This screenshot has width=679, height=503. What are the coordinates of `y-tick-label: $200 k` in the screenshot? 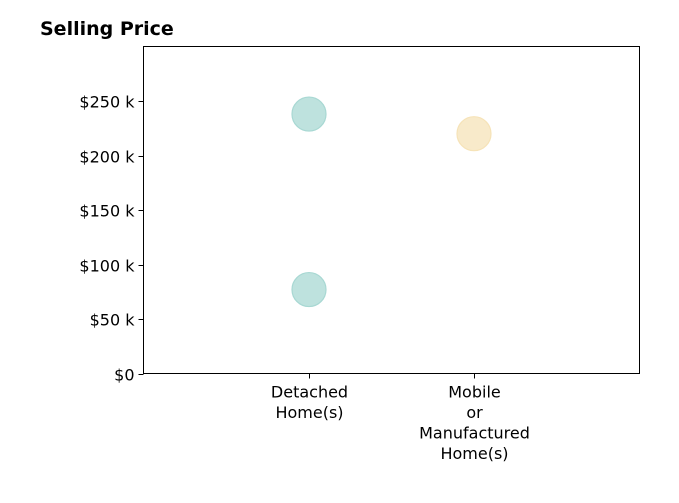 It's located at (107, 157).